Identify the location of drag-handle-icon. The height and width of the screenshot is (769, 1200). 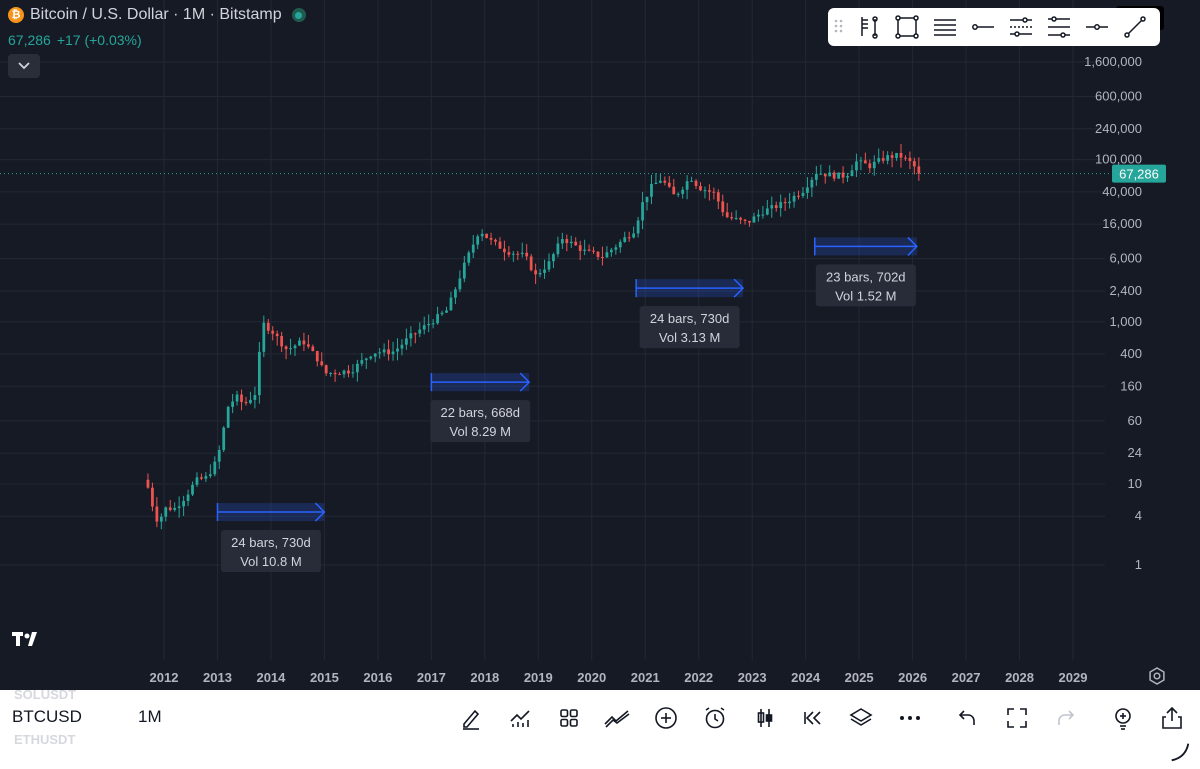
(841, 27).